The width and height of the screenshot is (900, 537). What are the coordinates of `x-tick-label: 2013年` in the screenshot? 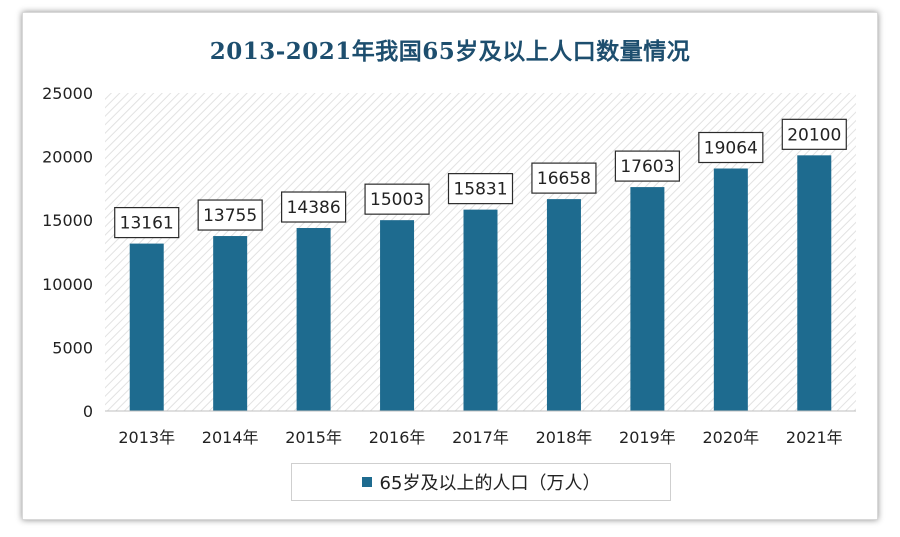 It's located at (146, 437).